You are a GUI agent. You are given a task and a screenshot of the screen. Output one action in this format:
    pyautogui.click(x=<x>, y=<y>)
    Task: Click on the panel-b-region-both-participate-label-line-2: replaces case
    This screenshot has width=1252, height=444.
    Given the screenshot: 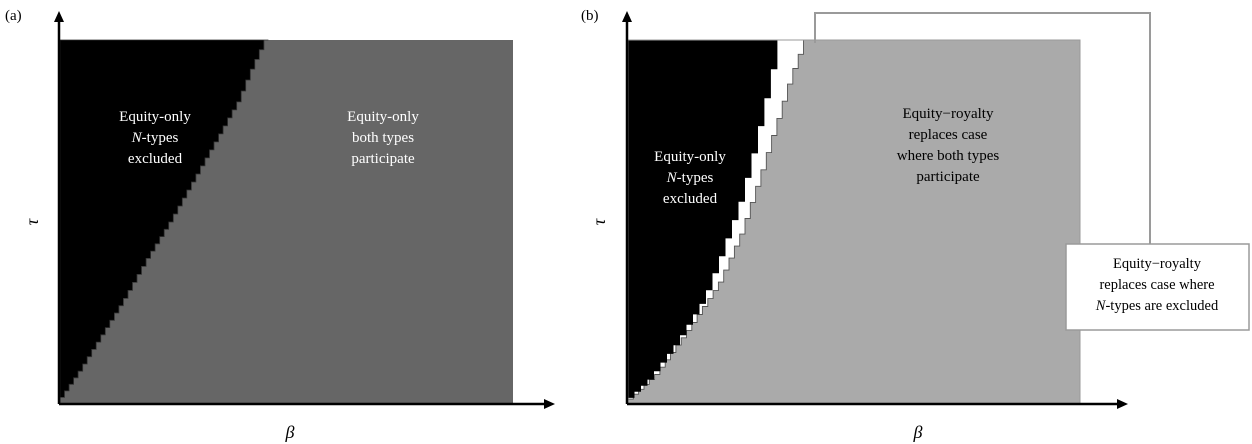 What is the action you would take?
    pyautogui.click(x=948, y=135)
    